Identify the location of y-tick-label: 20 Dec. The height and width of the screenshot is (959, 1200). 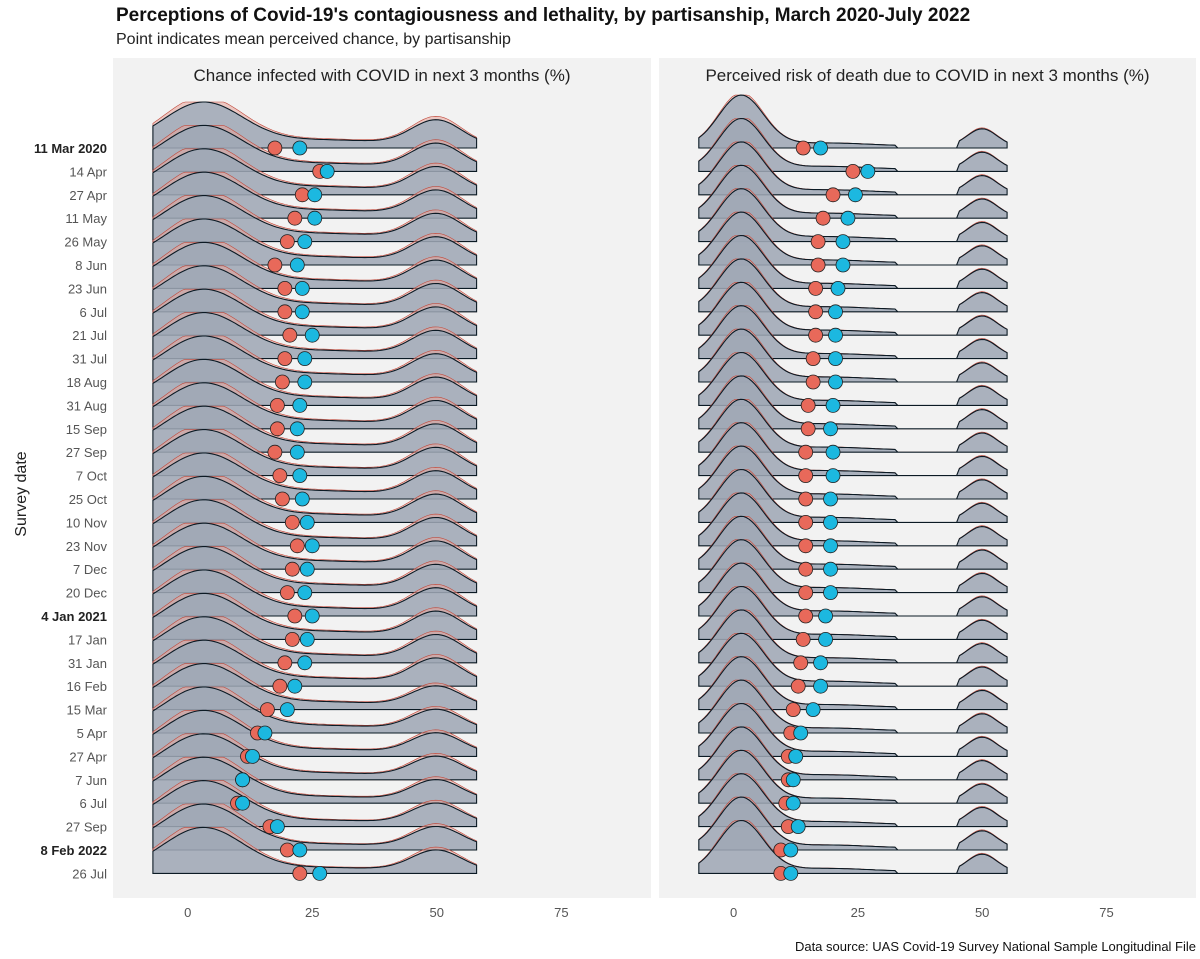
(87, 593).